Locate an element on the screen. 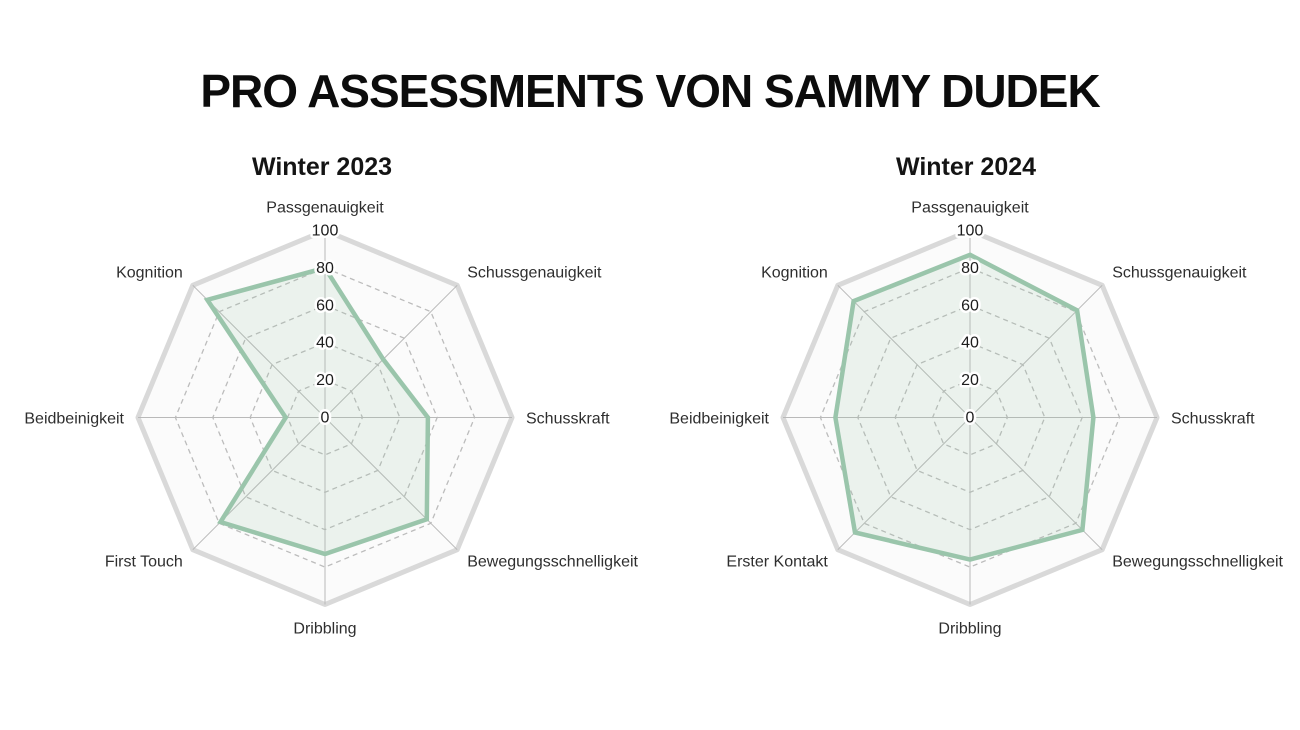 The image size is (1300, 730). chart-title-winter-2024: Winter 2024 is located at coordinates (966, 167).